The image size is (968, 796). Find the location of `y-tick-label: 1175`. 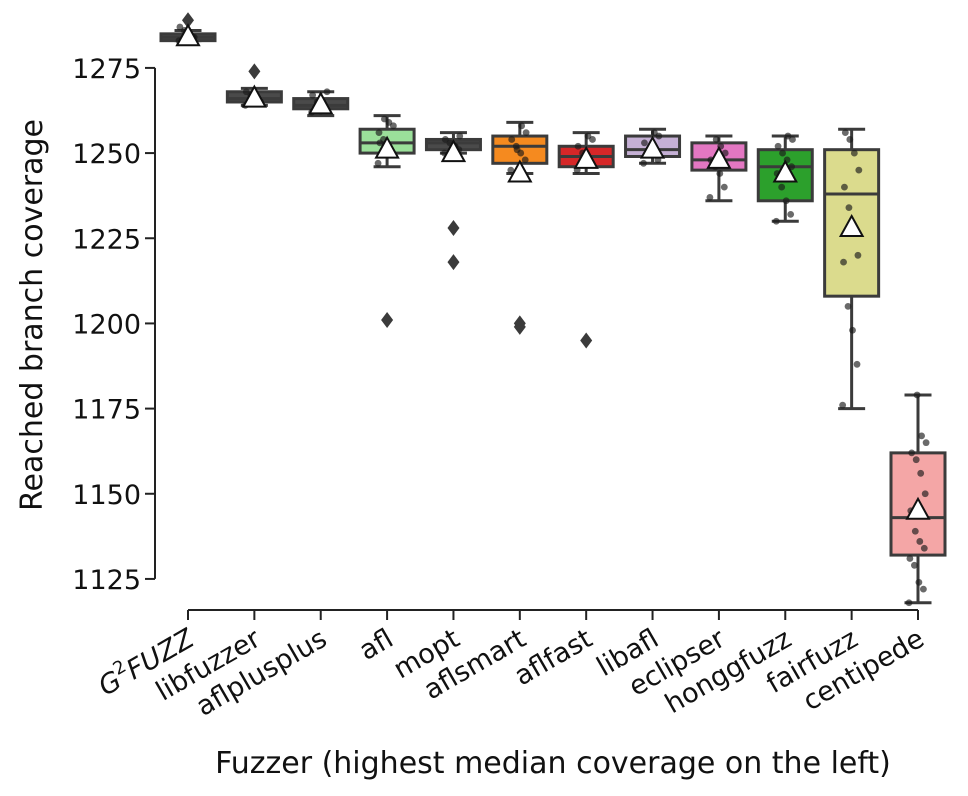

y-tick-label: 1175 is located at coordinates (106, 410).